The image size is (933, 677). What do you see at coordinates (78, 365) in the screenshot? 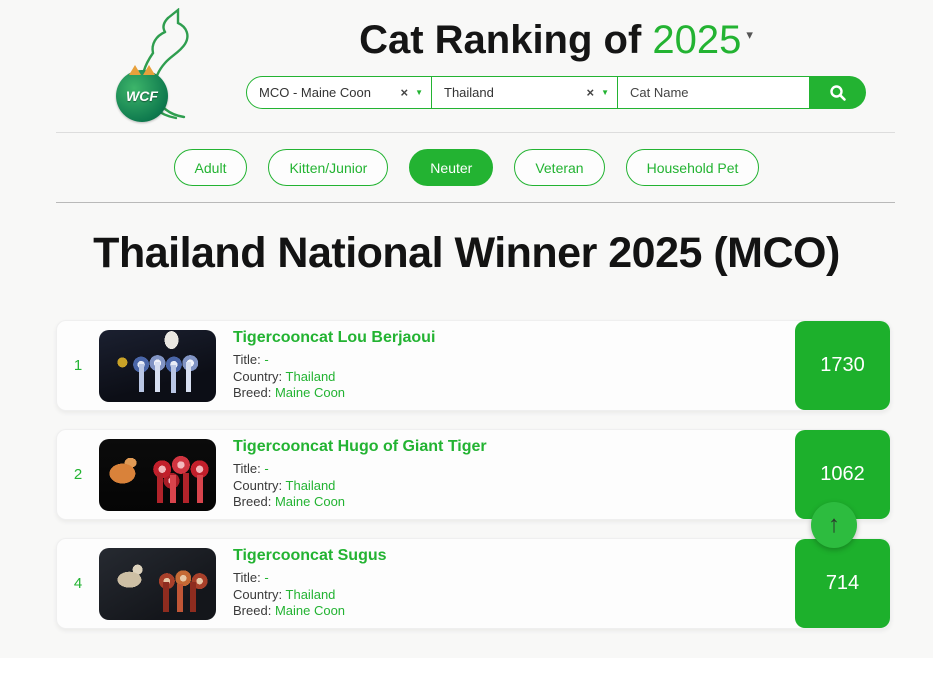
I see `rank-number: 1` at bounding box center [78, 365].